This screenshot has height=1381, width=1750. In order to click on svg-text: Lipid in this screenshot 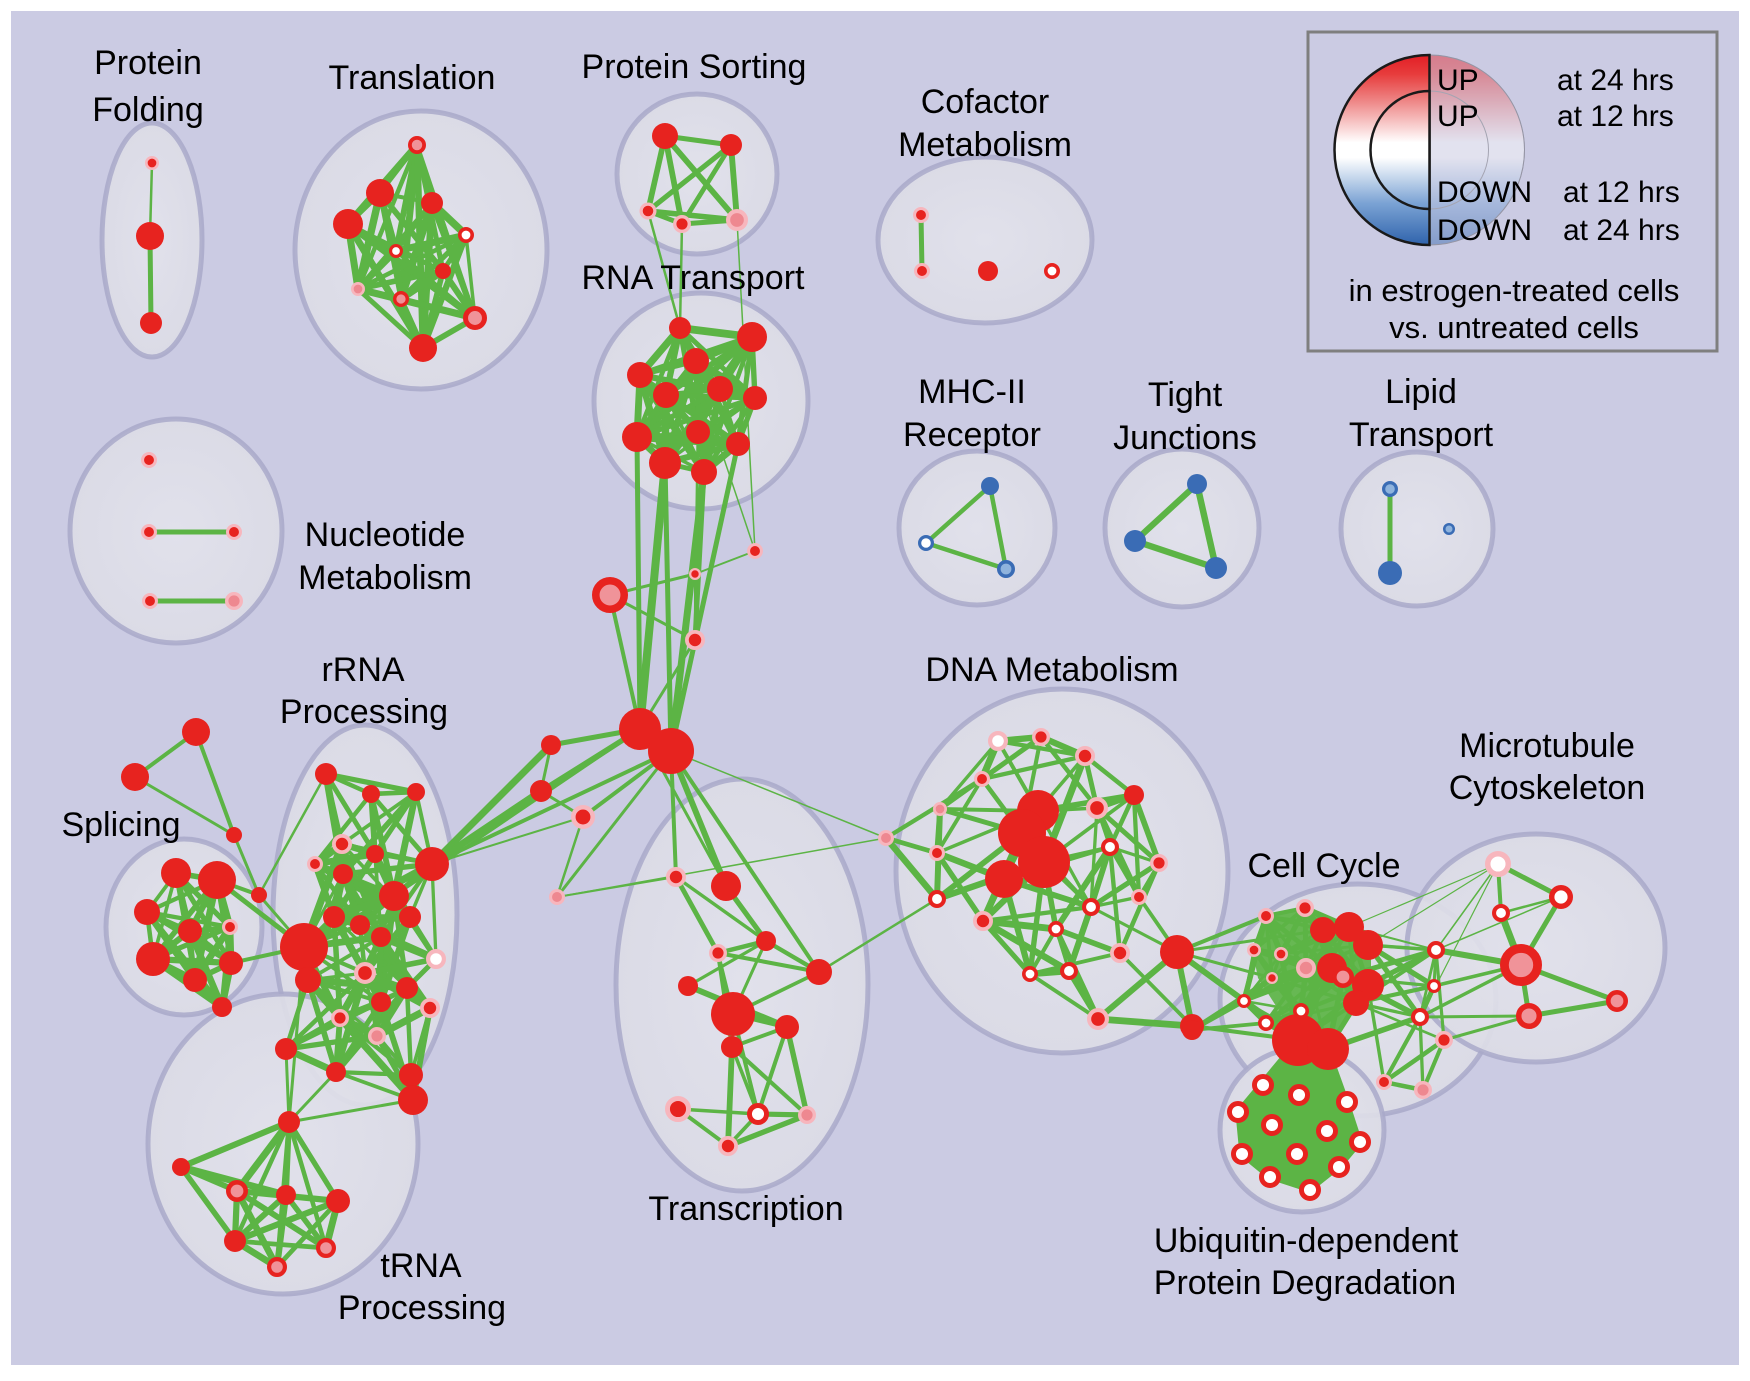, I will do `click(1421, 392)`.